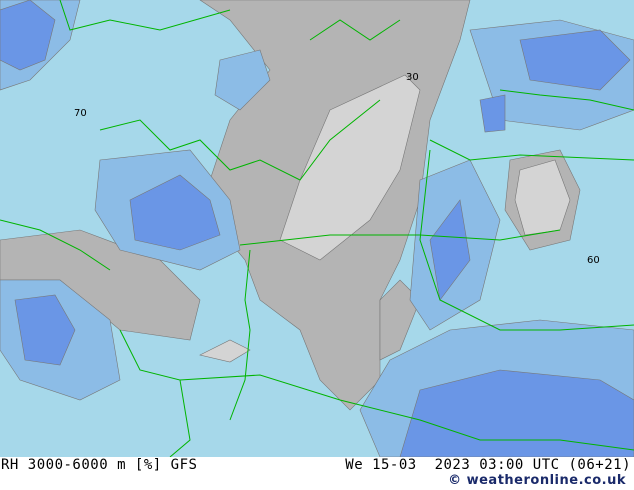 This screenshot has width=634, height=490. What do you see at coordinates (488, 465) in the screenshot?
I see `map-valid-time: We 15-03 2023 03:00 UTC (06+21)` at bounding box center [488, 465].